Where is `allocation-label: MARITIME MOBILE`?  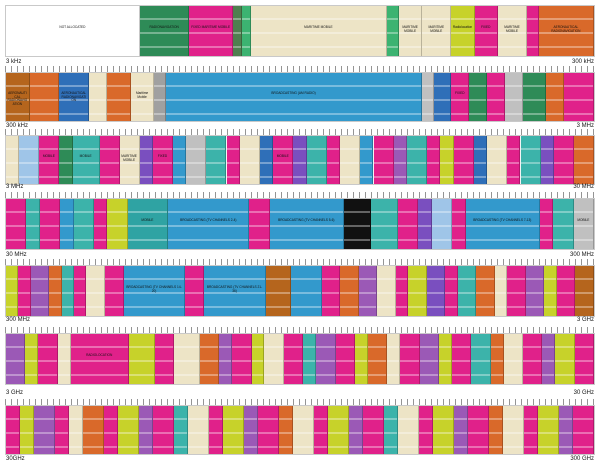 allocation-label: MARITIME MOBILE is located at coordinates (436, 29).